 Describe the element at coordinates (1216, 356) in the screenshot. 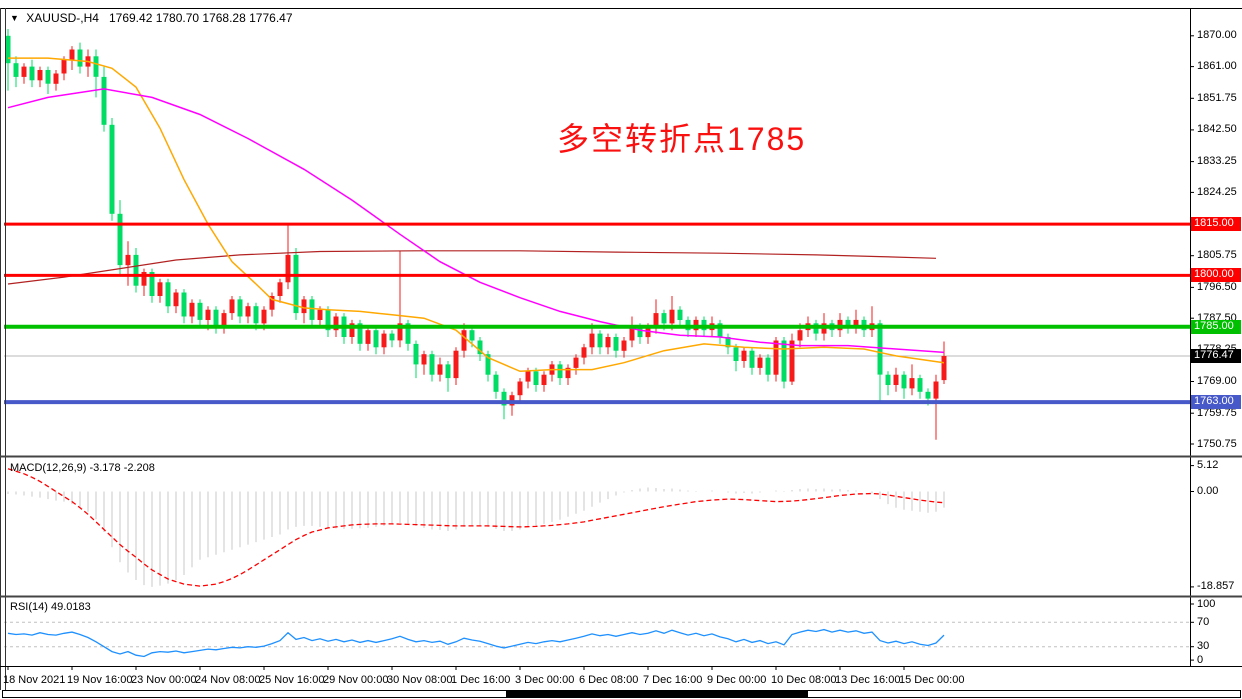

I see `price-level-badge: 1776.47` at that location.